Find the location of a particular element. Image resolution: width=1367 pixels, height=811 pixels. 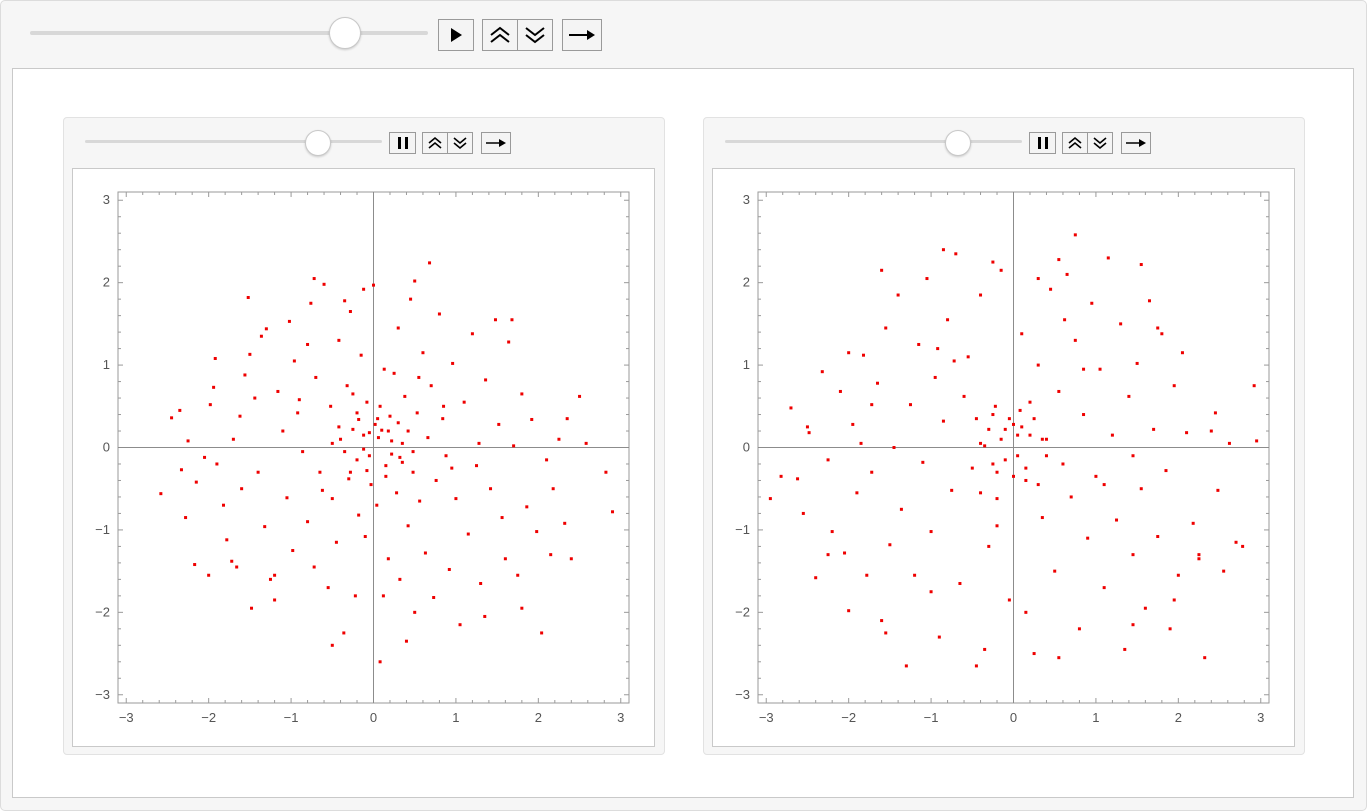

left-direction-button is located at coordinates (496, 143).